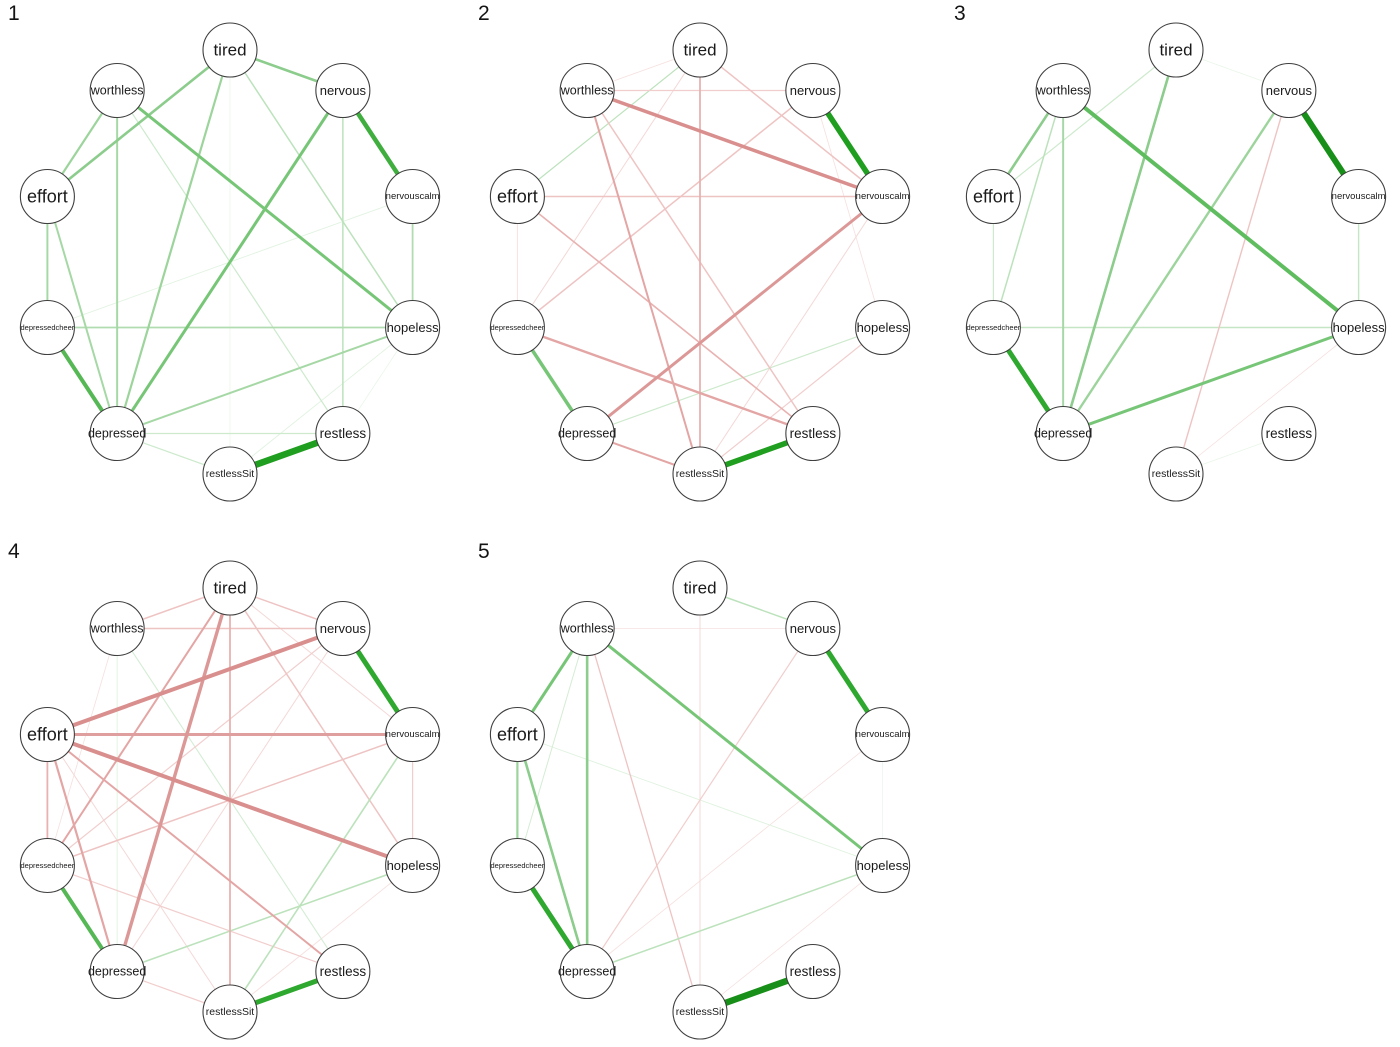 The image size is (1400, 1047). I want to click on edge-tired-depressed, so click(1119, 241).